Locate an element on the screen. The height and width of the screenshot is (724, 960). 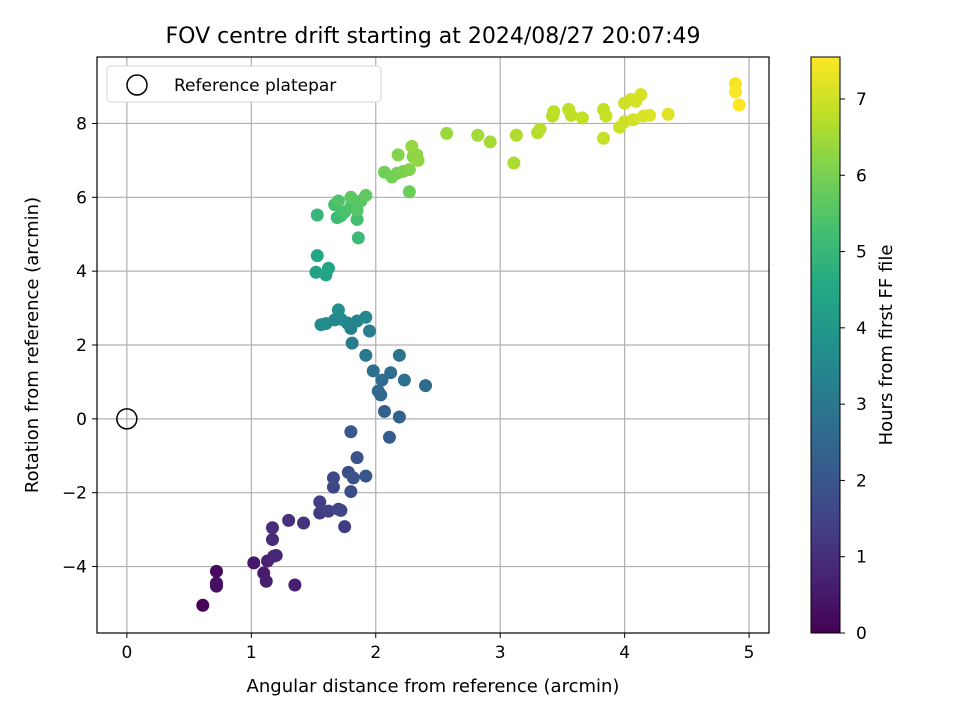
x-tick-label: 1 is located at coordinates (251, 653).